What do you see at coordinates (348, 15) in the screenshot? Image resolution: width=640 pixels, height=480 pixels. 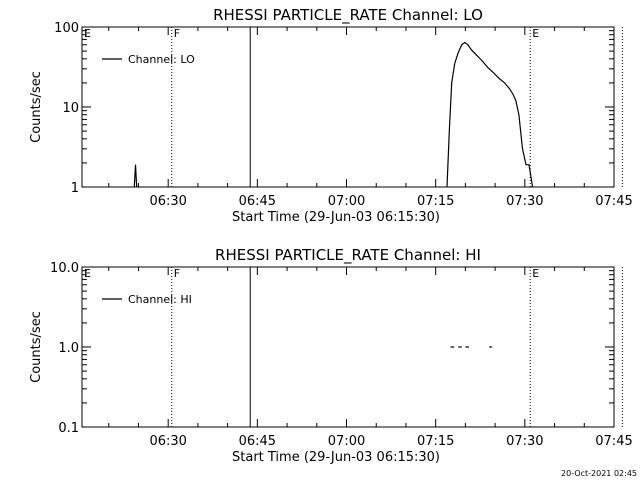 I see `chart-title: RHESSI PARTICLE_RATE Channel: LO` at bounding box center [348, 15].